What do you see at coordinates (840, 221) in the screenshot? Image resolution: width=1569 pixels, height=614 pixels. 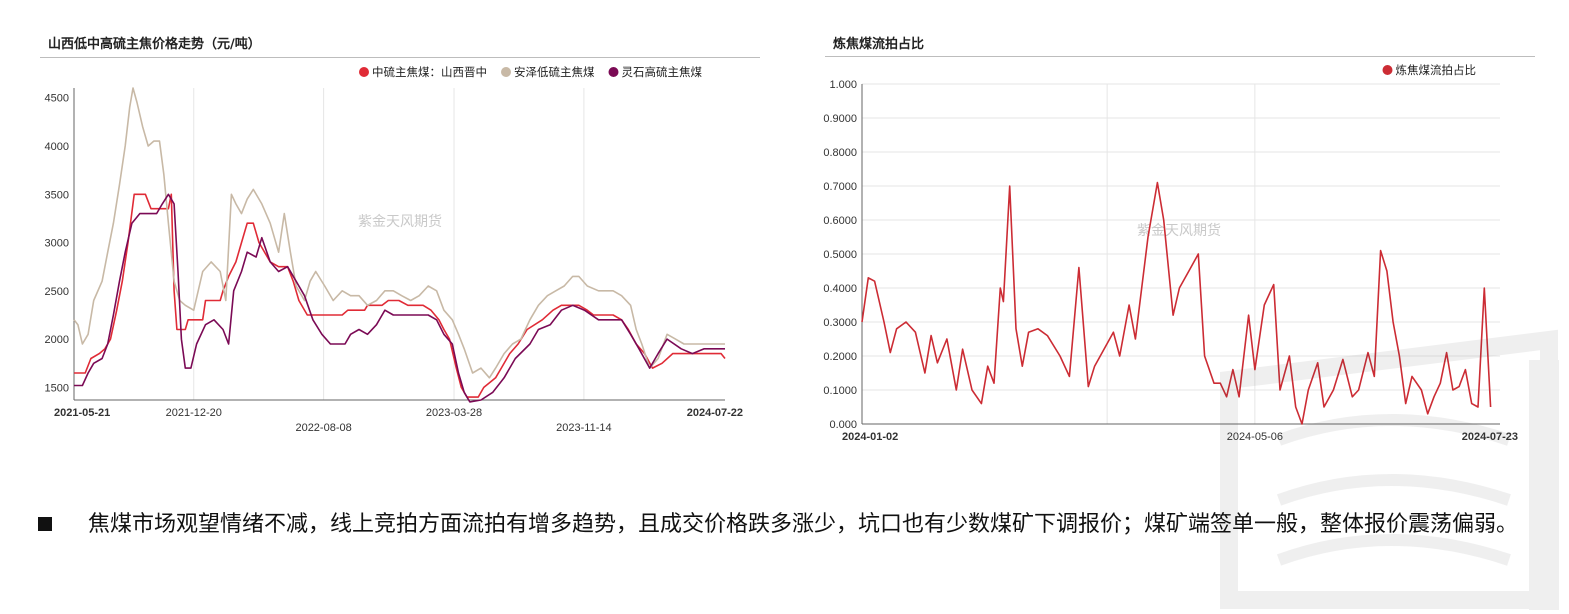 I see `y-tick-label: 0.6000` at bounding box center [840, 221].